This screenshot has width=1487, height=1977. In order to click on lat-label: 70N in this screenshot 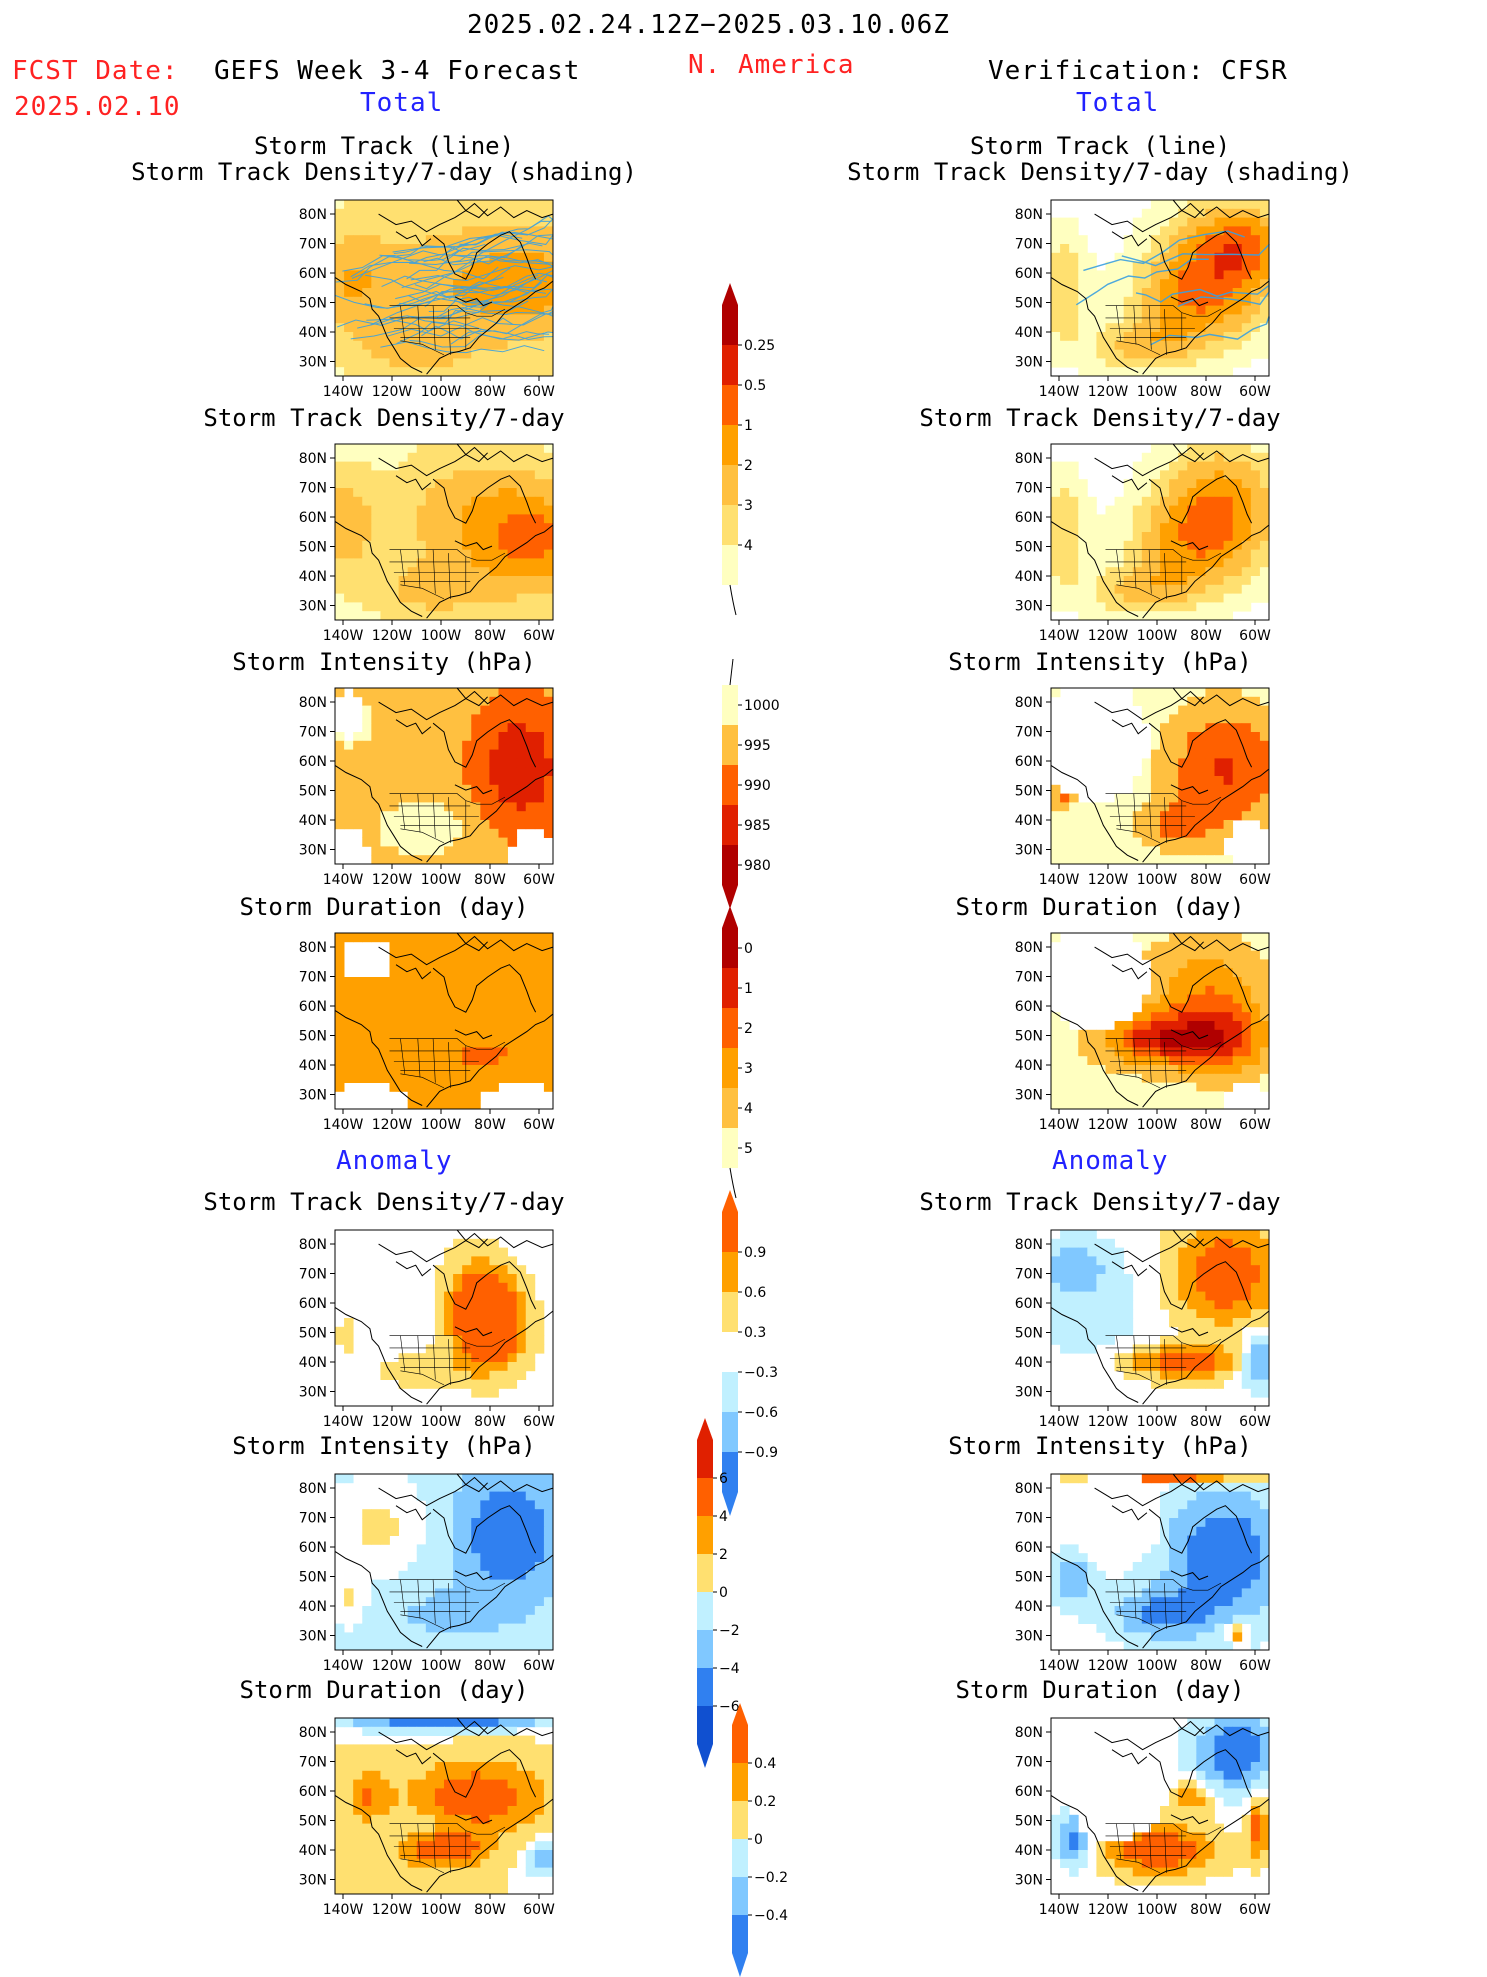, I will do `click(1029, 978)`.